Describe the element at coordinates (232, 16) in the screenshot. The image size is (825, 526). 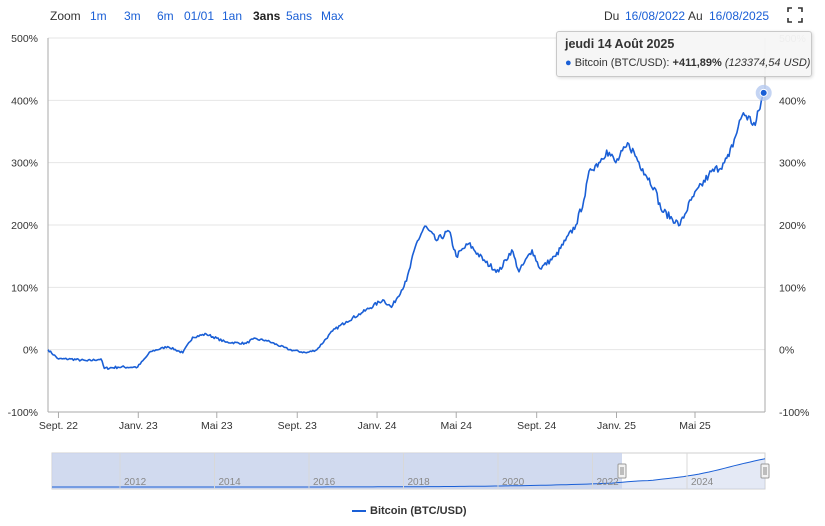
I see `zoom-button-1y: 1an` at that location.